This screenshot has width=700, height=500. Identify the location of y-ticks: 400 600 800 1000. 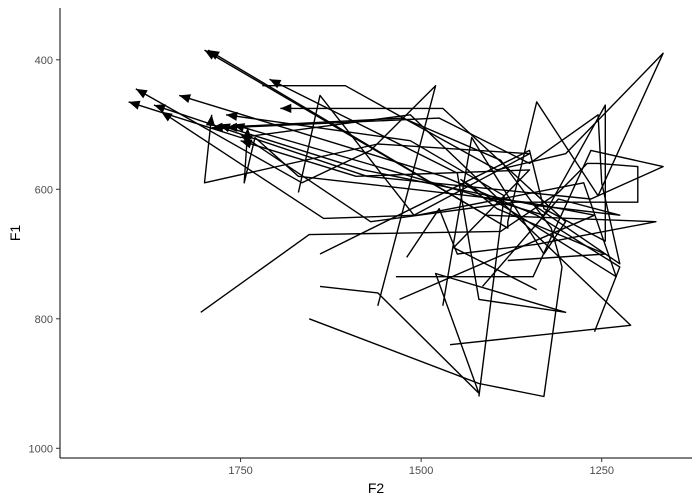
(44, 255).